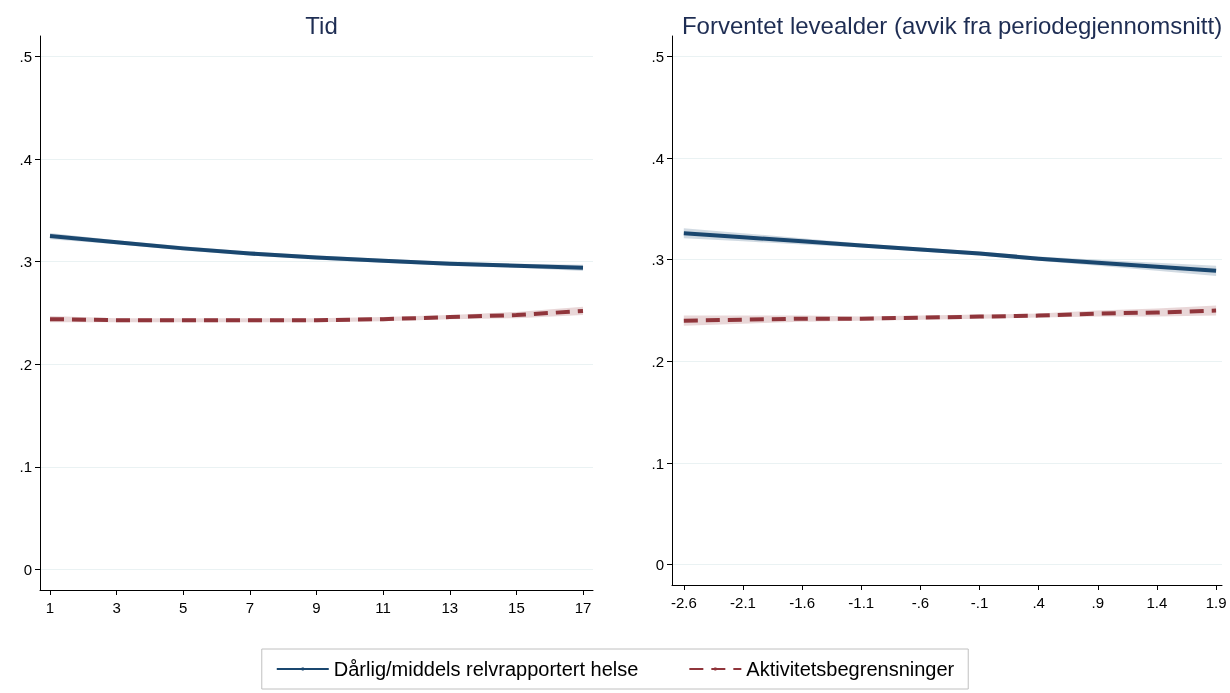  What do you see at coordinates (861, 602) in the screenshot?
I see `x-tick-label: -1.1` at bounding box center [861, 602].